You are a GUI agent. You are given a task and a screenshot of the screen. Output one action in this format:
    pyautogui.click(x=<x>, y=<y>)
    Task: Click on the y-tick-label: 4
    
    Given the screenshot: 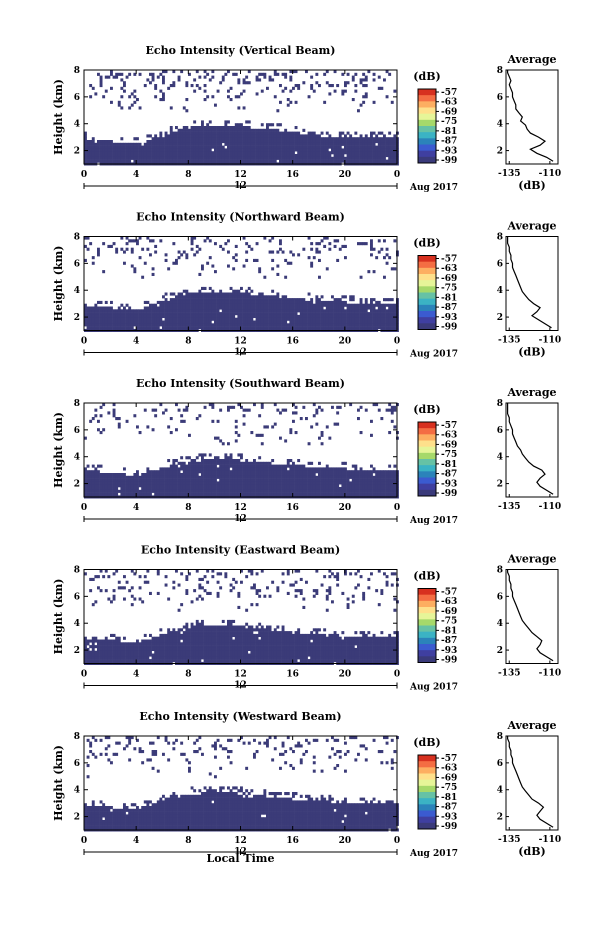 What is the action you would take?
    pyautogui.click(x=77, y=458)
    